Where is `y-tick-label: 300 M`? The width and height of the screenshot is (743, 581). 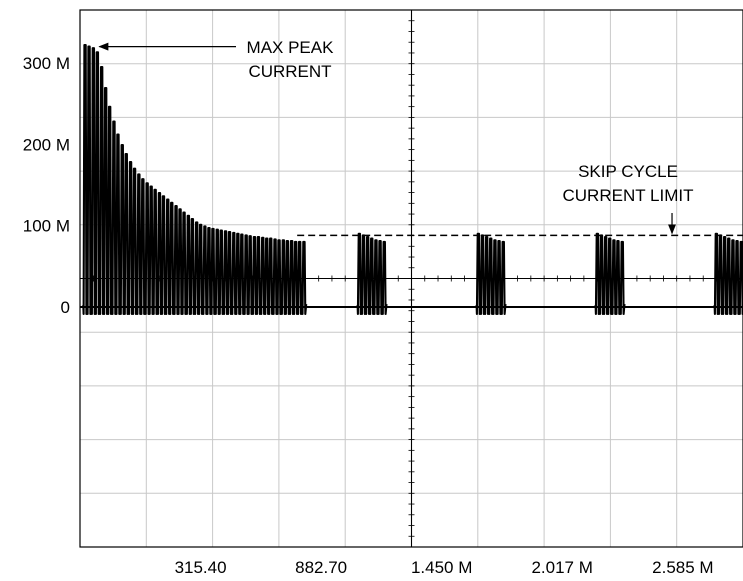
y-tick-label: 300 M is located at coordinates (46, 63).